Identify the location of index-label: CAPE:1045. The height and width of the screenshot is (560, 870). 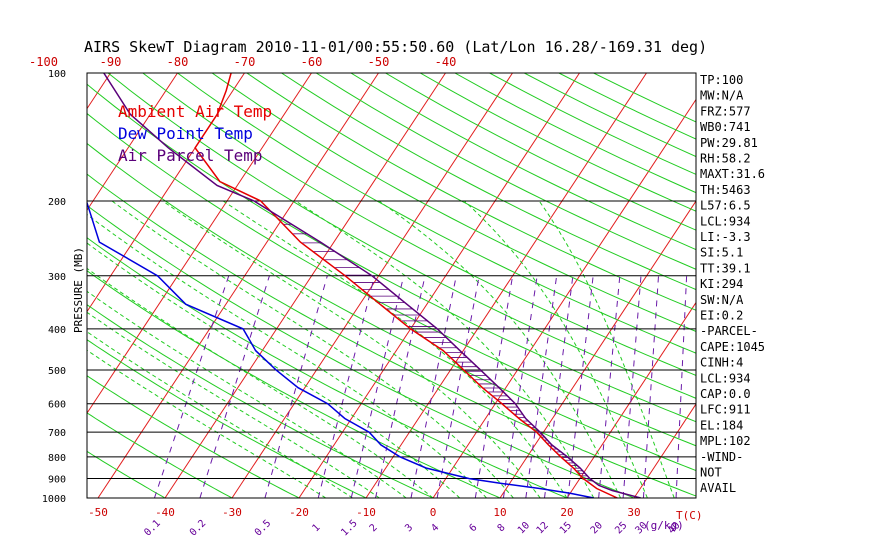
(732, 347).